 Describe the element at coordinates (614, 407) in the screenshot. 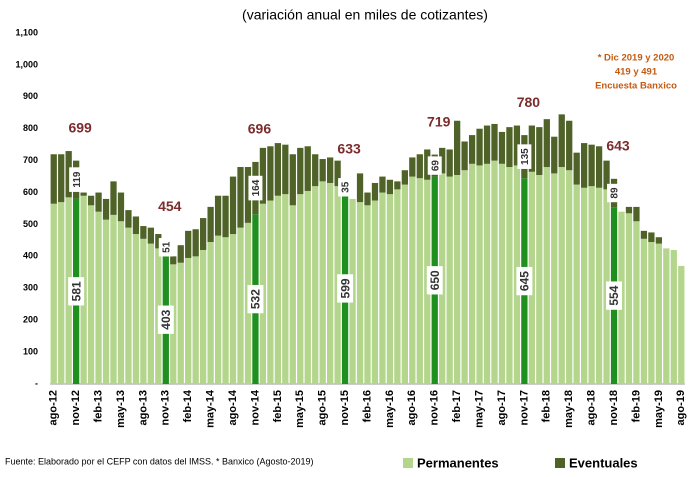

I see `x-tick-label: nov-18` at that location.